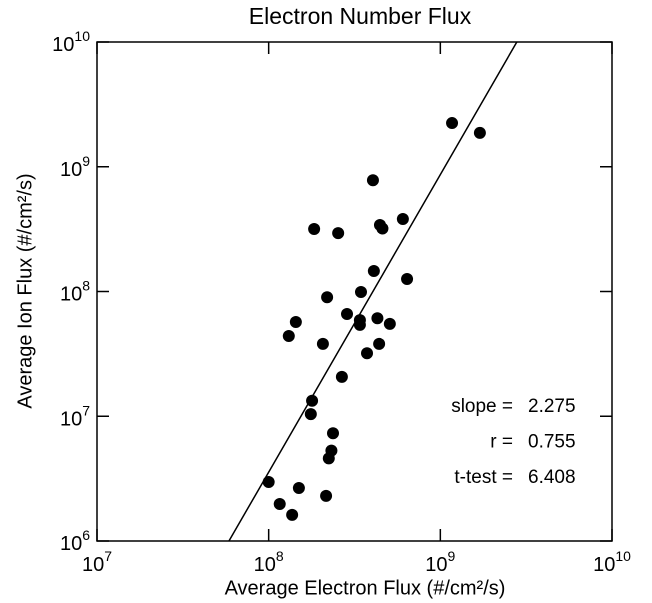  Describe the element at coordinates (483, 477) in the screenshot. I see `annotation-label: t-test =` at that location.